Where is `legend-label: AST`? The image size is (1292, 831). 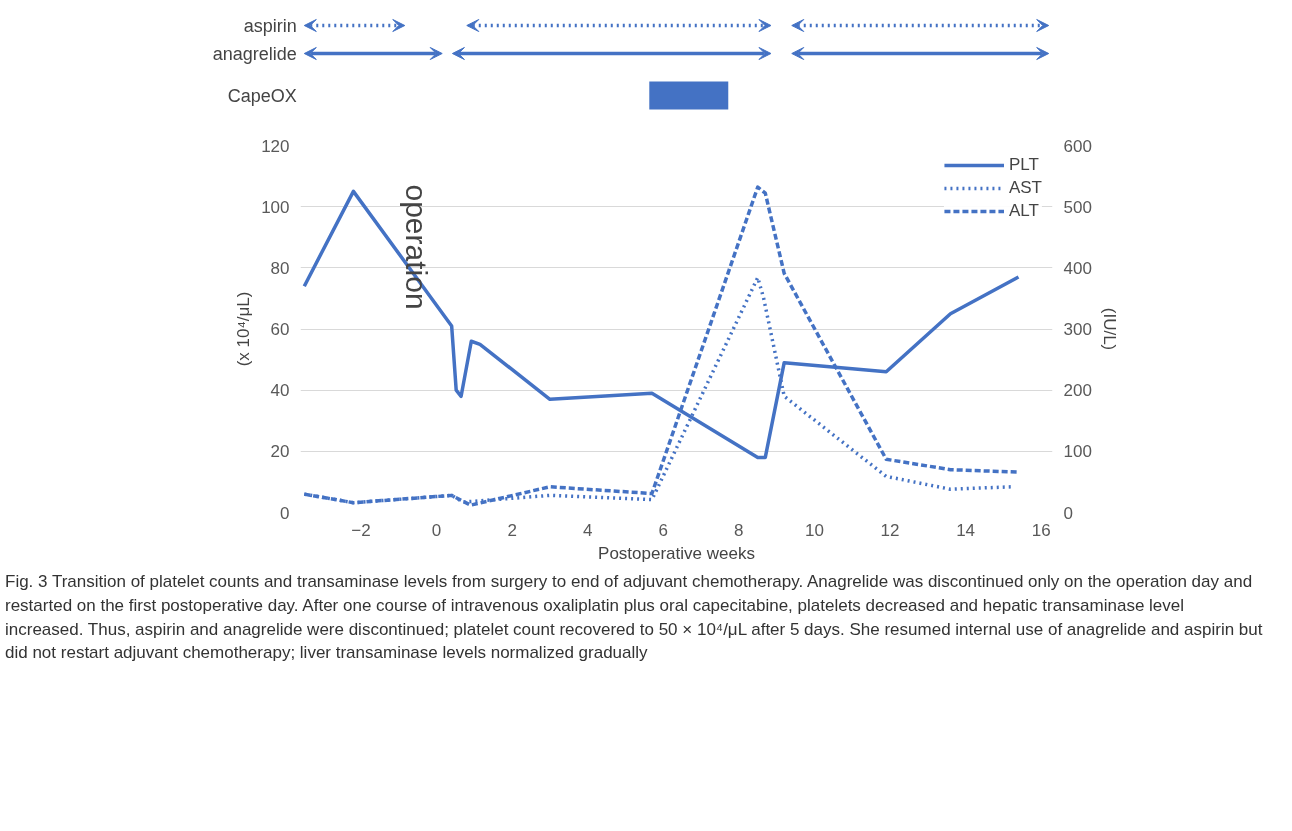 legend-label: AST is located at coordinates (1025, 188).